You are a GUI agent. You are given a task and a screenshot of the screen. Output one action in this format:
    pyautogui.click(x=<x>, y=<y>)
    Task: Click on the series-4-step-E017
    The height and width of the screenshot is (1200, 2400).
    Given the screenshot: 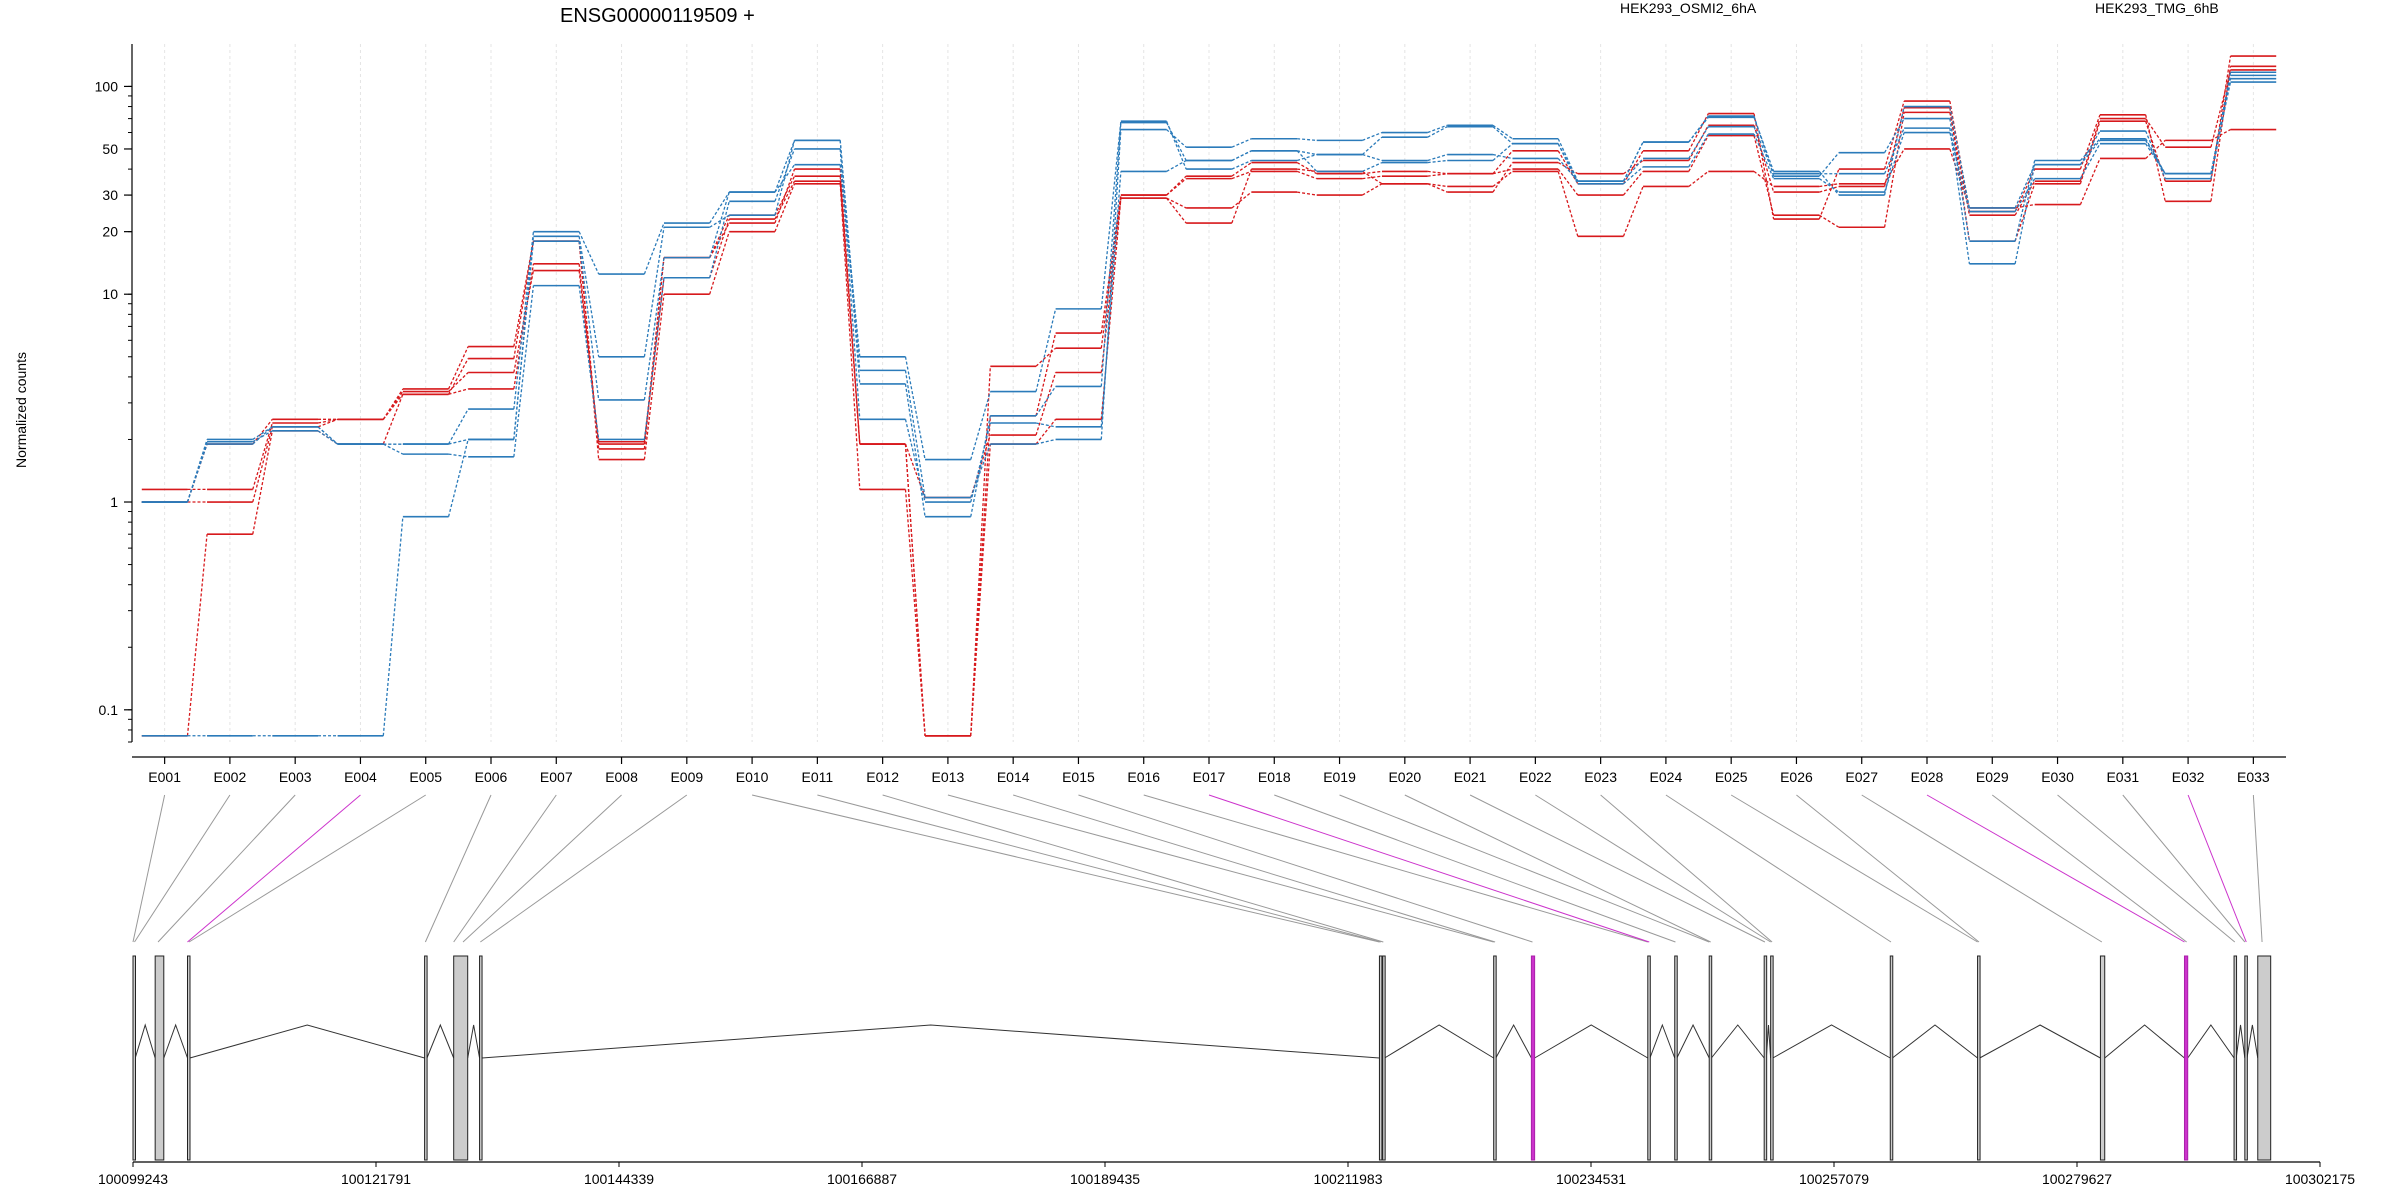 What is the action you would take?
    pyautogui.click(x=1241, y=169)
    